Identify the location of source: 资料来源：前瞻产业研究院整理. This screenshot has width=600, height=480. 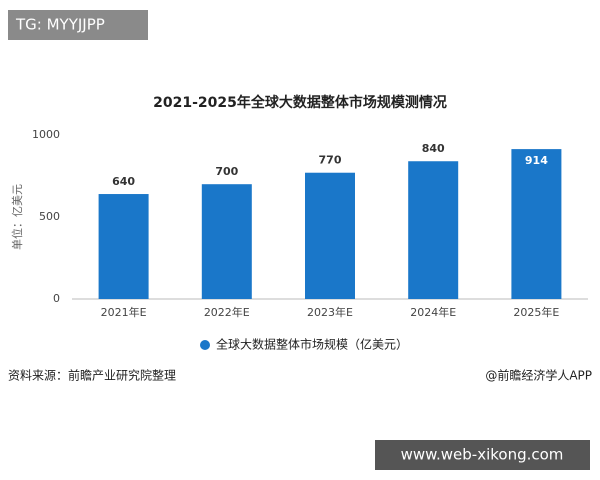
(92, 375).